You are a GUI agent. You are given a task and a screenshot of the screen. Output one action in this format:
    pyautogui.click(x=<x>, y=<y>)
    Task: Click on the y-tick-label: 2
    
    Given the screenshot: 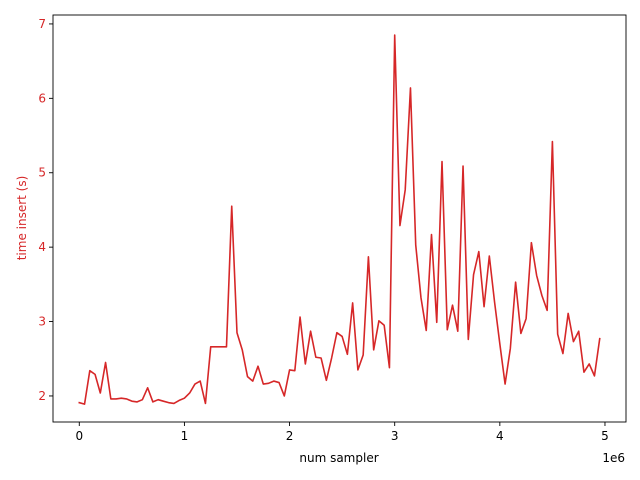 What is the action you would take?
    pyautogui.click(x=42, y=396)
    